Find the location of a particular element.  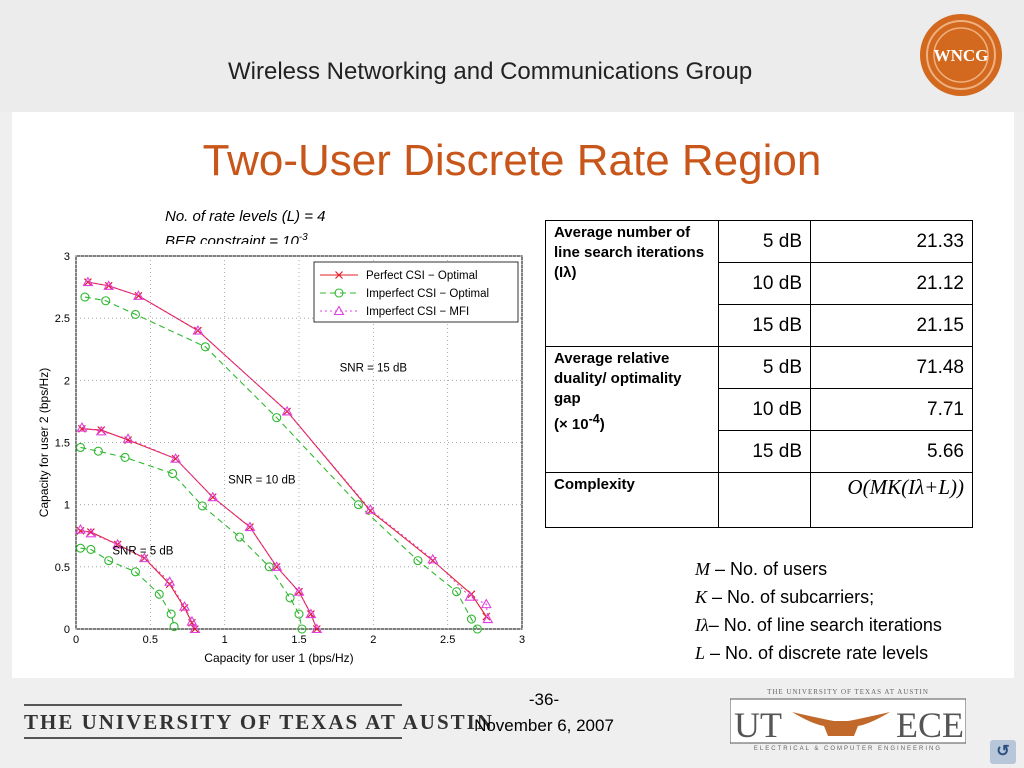

y-tick-label: 0.5 is located at coordinates (62, 568).